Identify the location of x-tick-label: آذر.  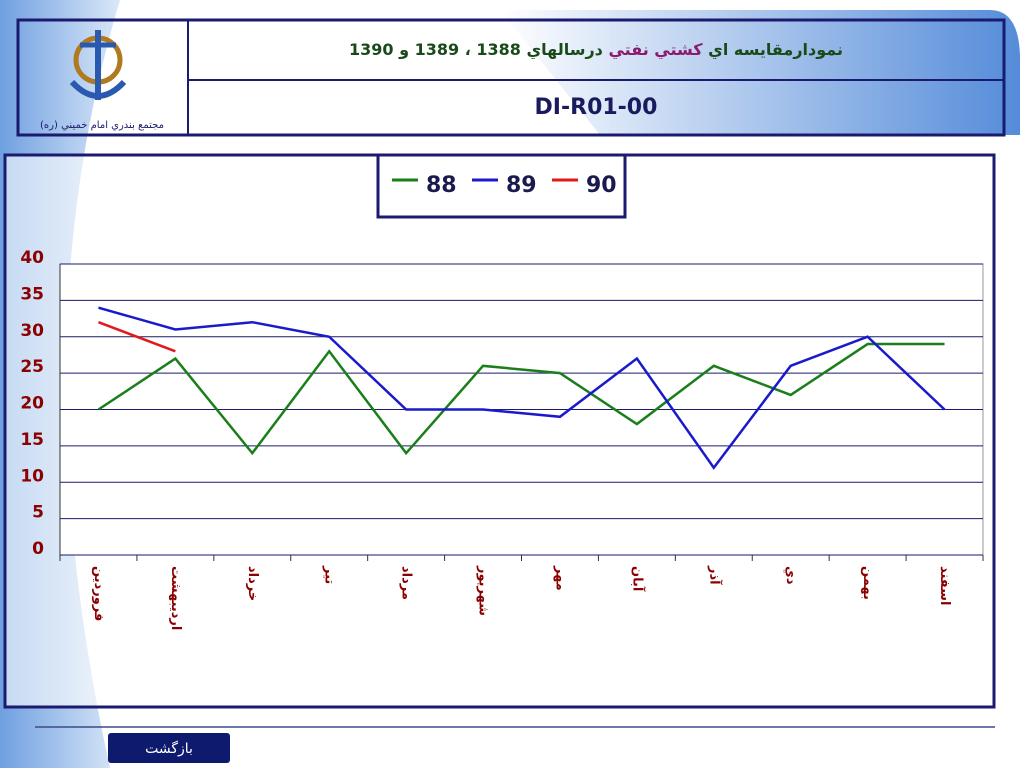
(714, 575).